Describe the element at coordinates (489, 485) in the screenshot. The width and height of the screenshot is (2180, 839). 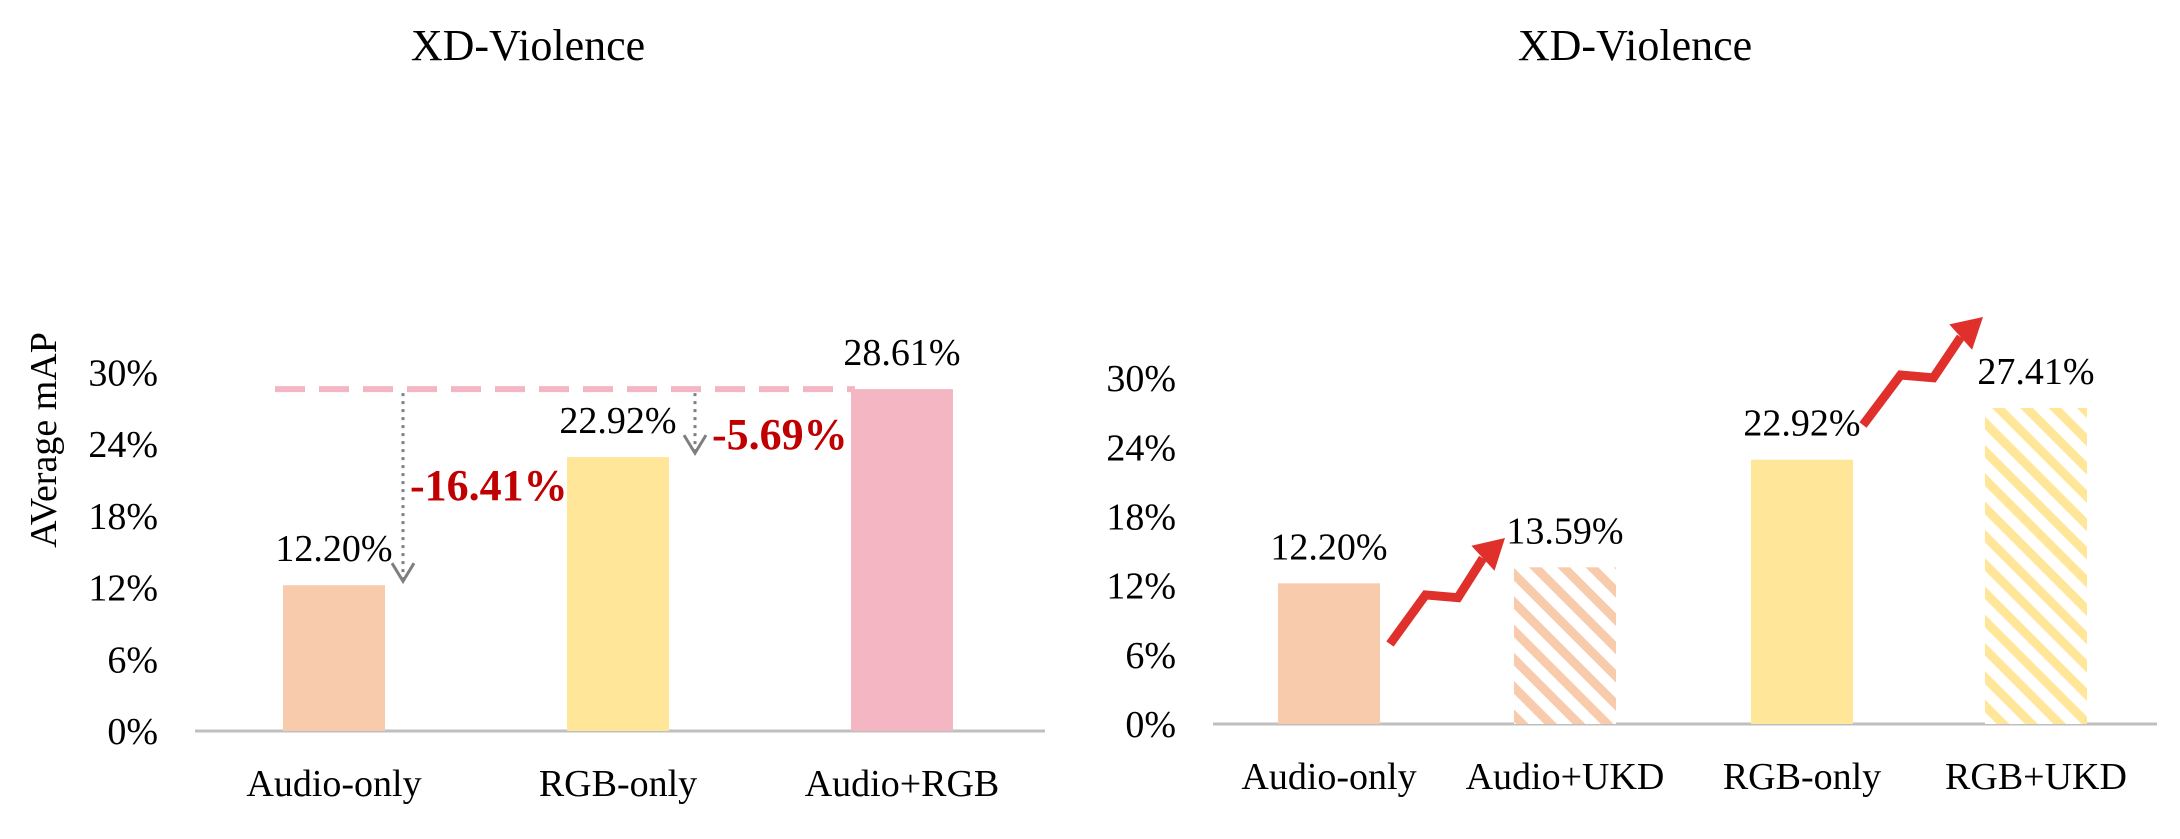
I see `chart-left-delta-label: -16.41%` at that location.